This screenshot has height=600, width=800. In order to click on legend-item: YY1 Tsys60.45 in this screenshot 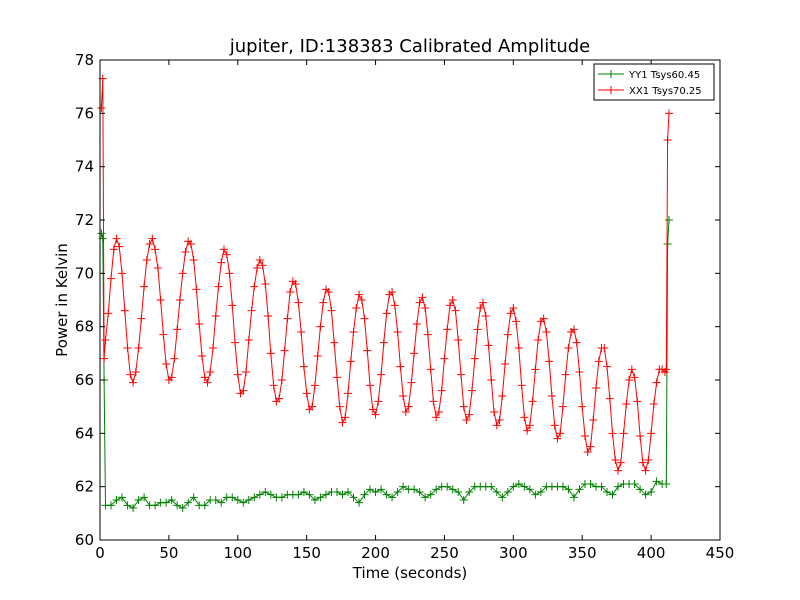, I will do `click(649, 75)`.